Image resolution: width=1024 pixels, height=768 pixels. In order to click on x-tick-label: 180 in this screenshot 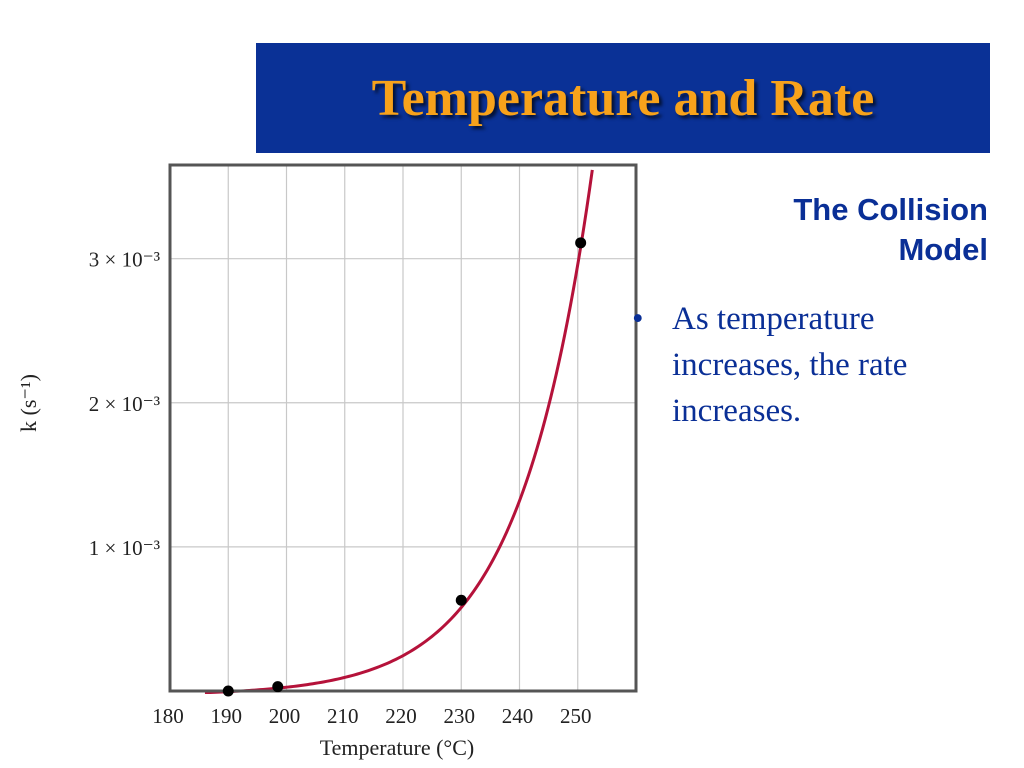, I will do `click(168, 716)`.